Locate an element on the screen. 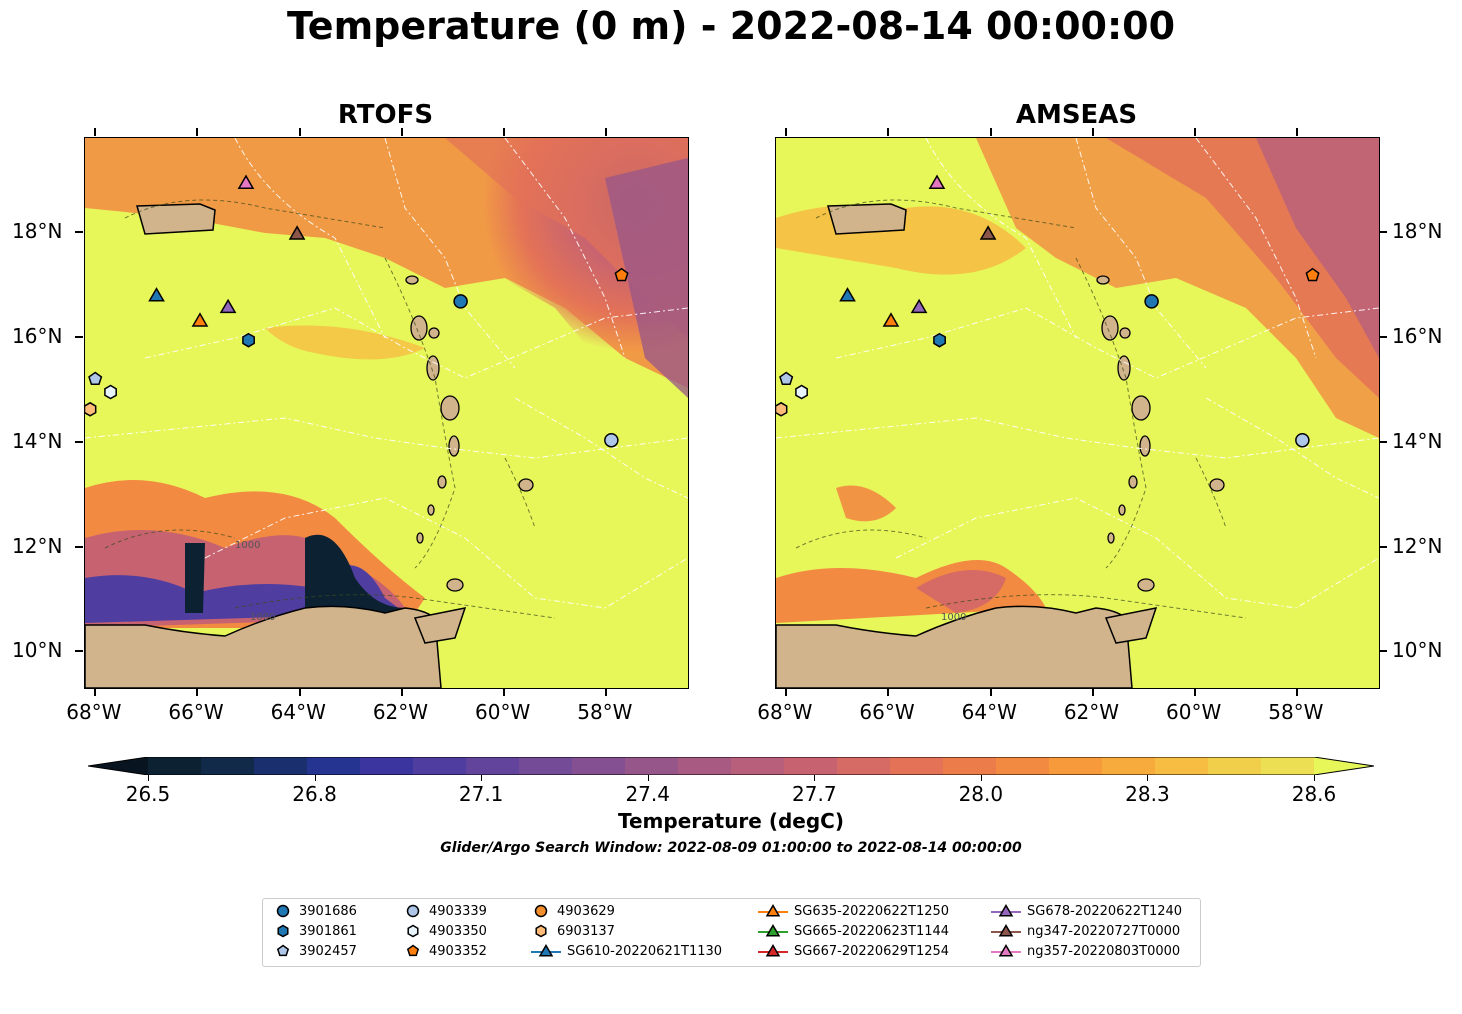  legend-label: SG678-20220622T1240 is located at coordinates (1105, 911).